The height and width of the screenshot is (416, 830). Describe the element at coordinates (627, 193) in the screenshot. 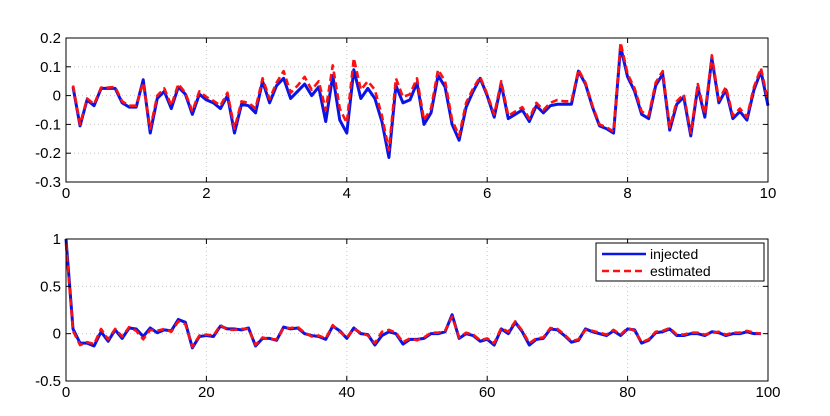

I see `x-tick-label: 8` at that location.